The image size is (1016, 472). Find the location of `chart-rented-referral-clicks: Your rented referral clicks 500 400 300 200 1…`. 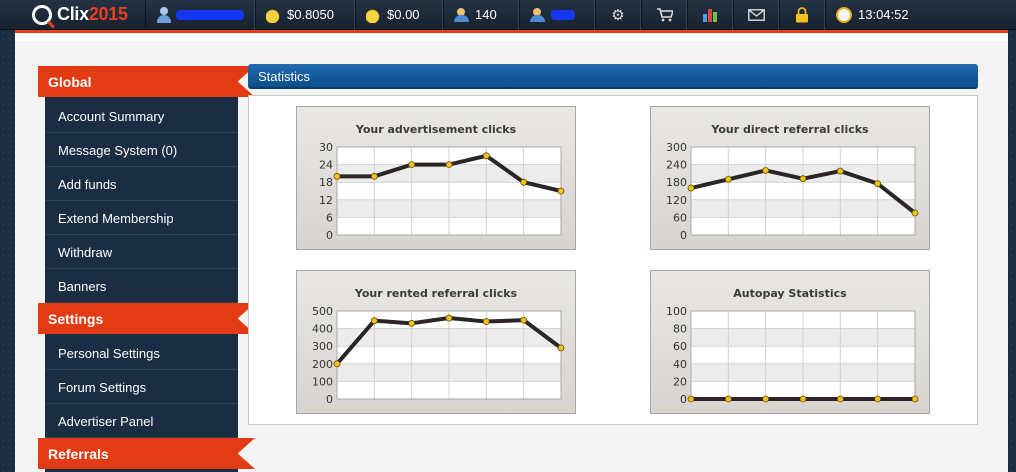

chart-rented-referral-clicks: Your rented referral clicks 500 400 300 200 1… is located at coordinates (436, 342).